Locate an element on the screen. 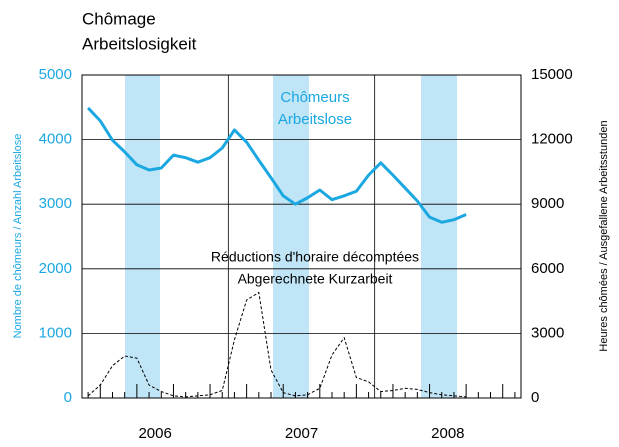 The width and height of the screenshot is (619, 447). y-tick-label: 4000 is located at coordinates (55, 139).